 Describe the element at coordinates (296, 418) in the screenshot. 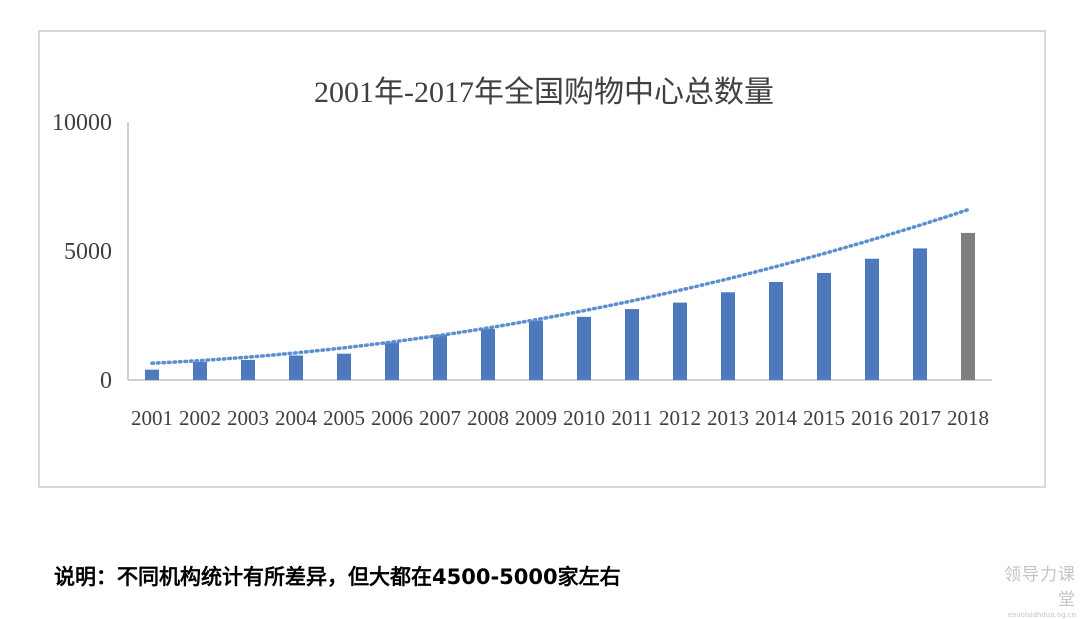

I see `x-tick-label: 2004` at that location.